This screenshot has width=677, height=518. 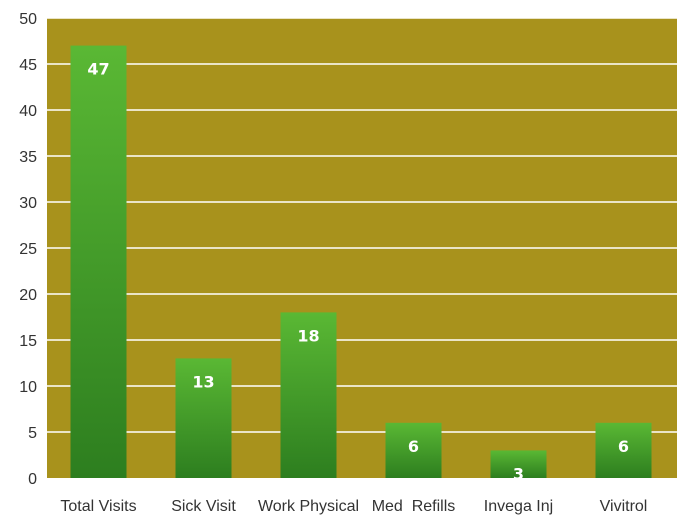 I want to click on y-tick-label: 45, so click(x=28, y=65).